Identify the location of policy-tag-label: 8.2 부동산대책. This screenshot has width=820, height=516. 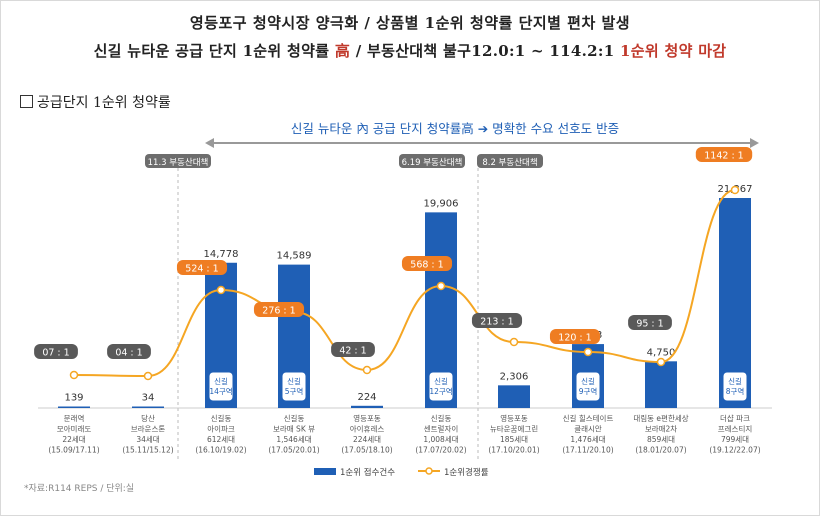
(509, 162).